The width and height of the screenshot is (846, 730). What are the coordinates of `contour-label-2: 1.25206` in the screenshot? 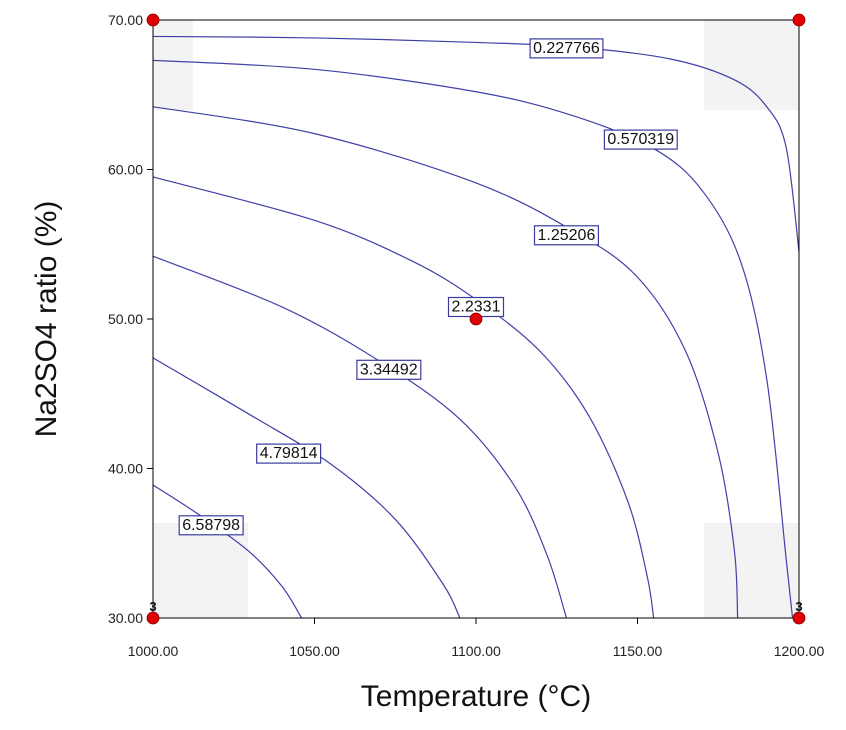 It's located at (566, 235).